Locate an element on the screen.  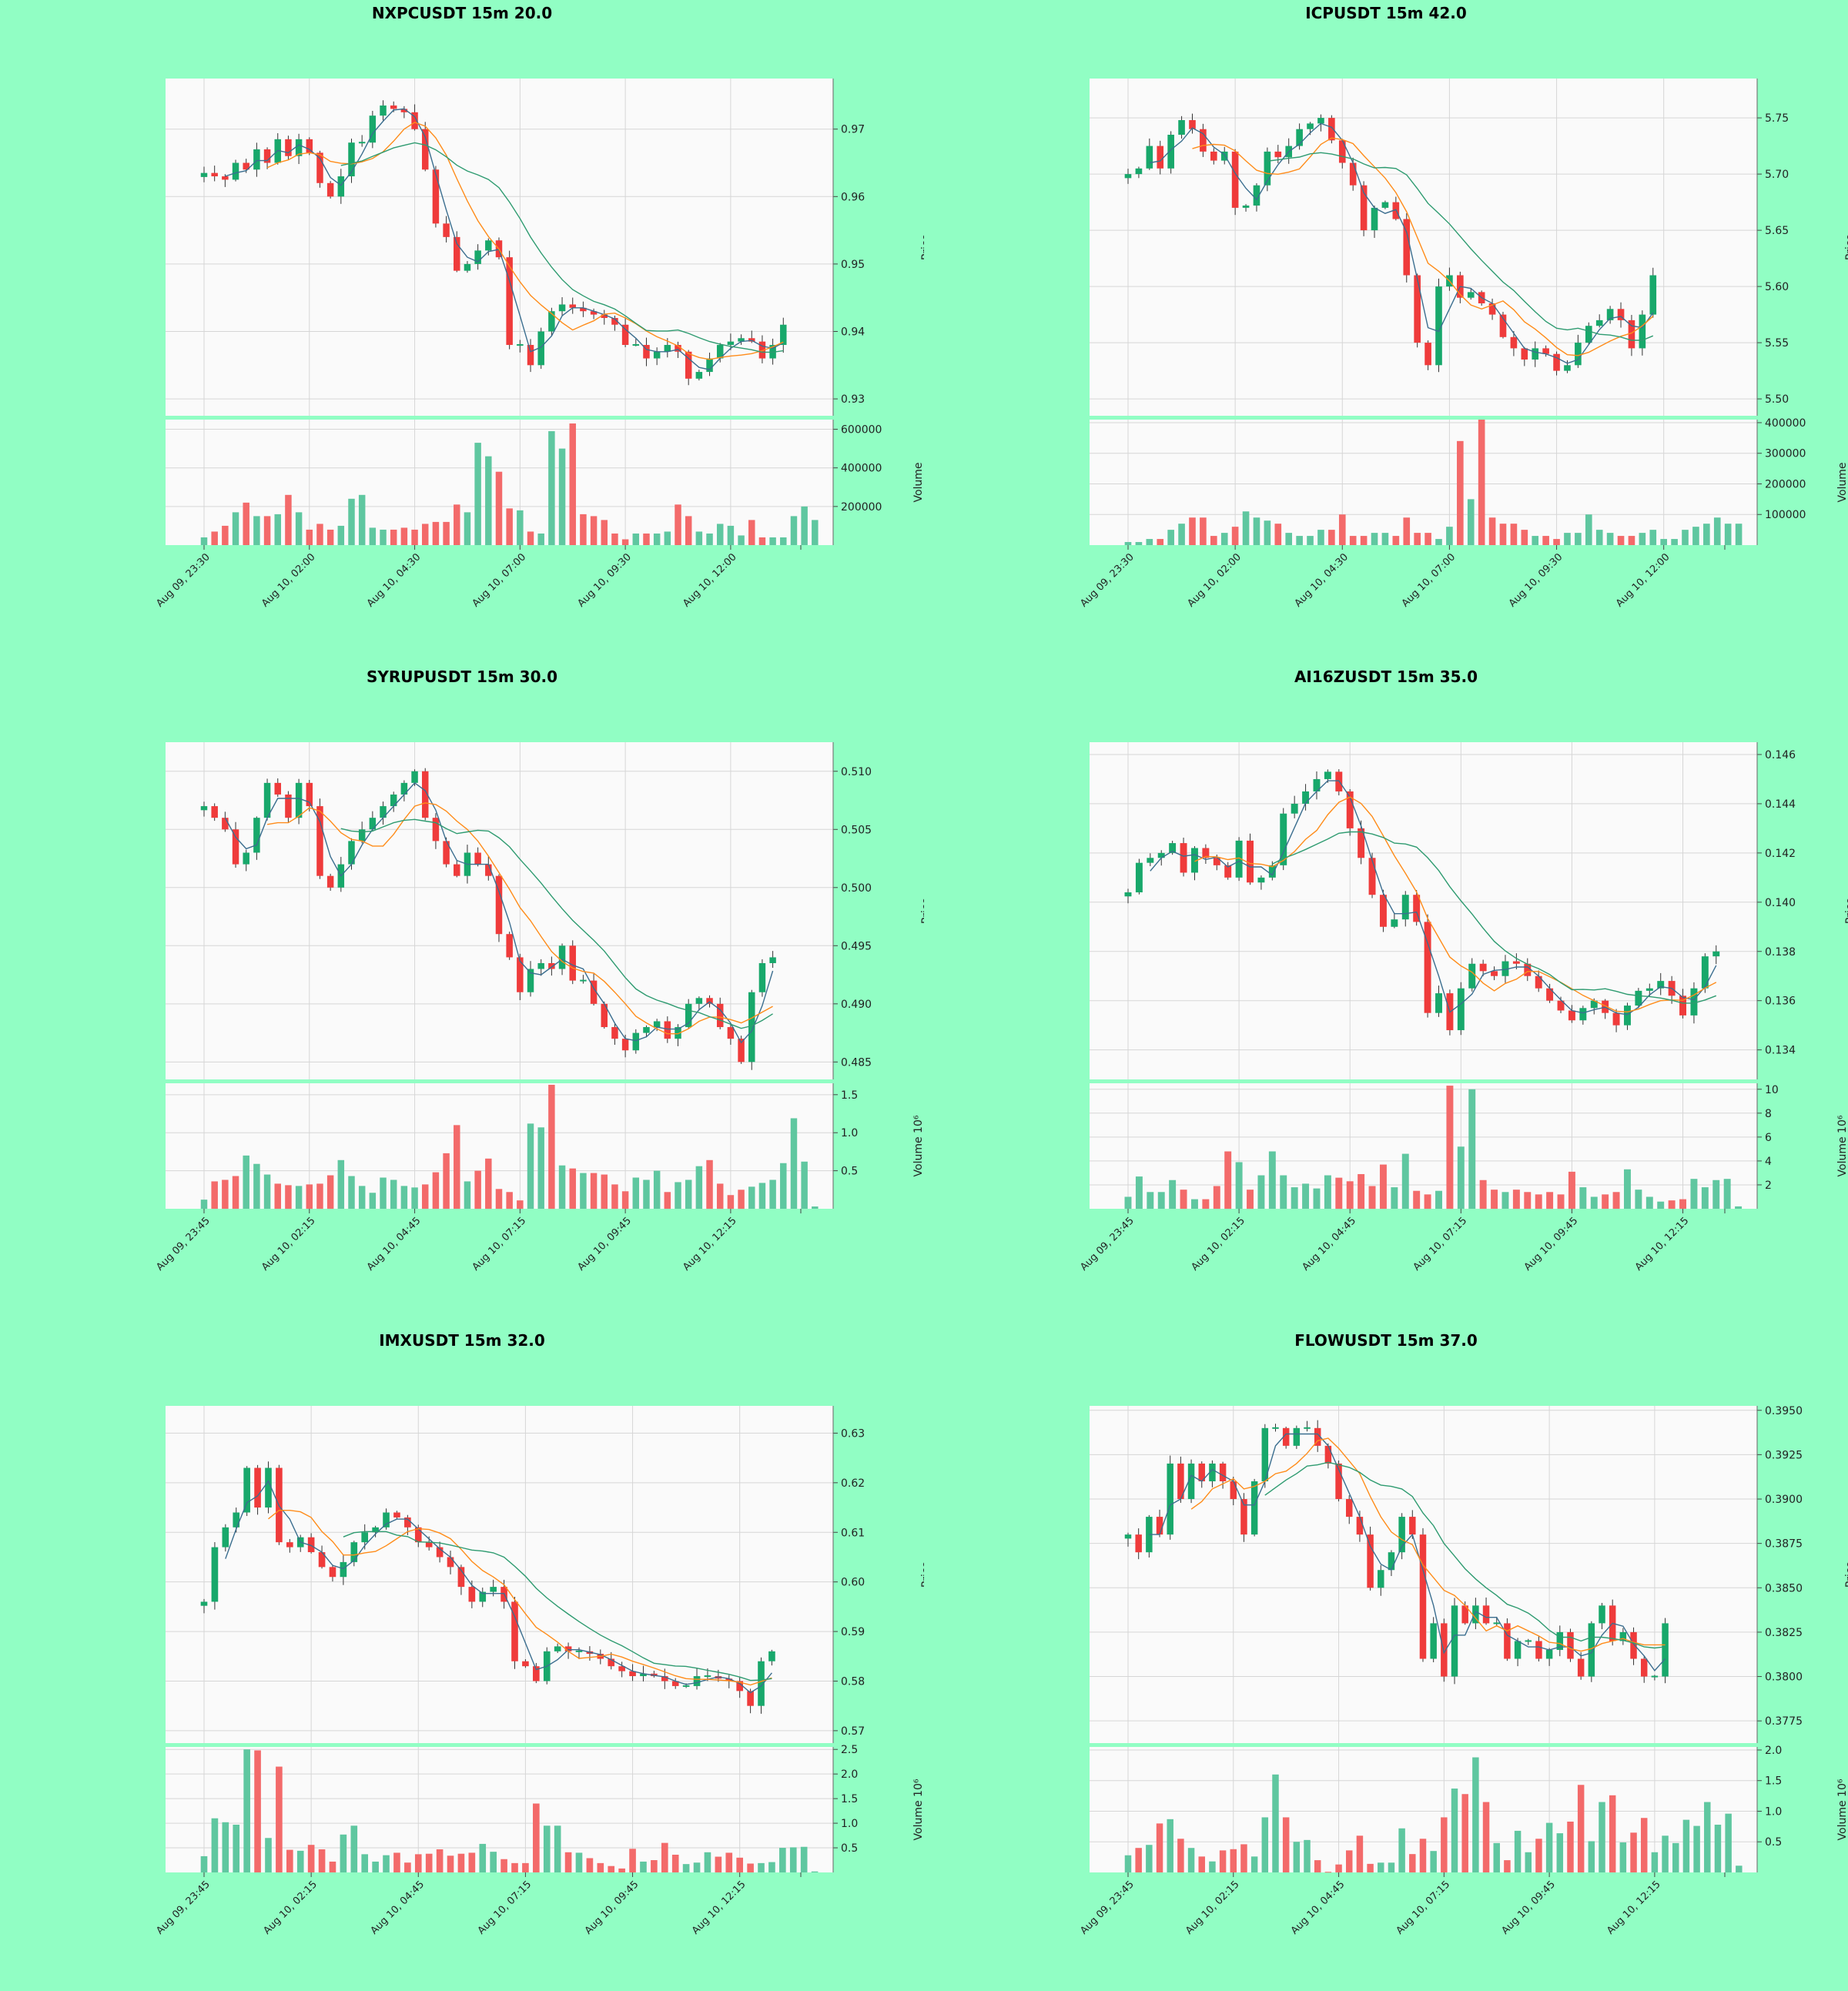
moving-average-line is located at coordinates (519, 918).